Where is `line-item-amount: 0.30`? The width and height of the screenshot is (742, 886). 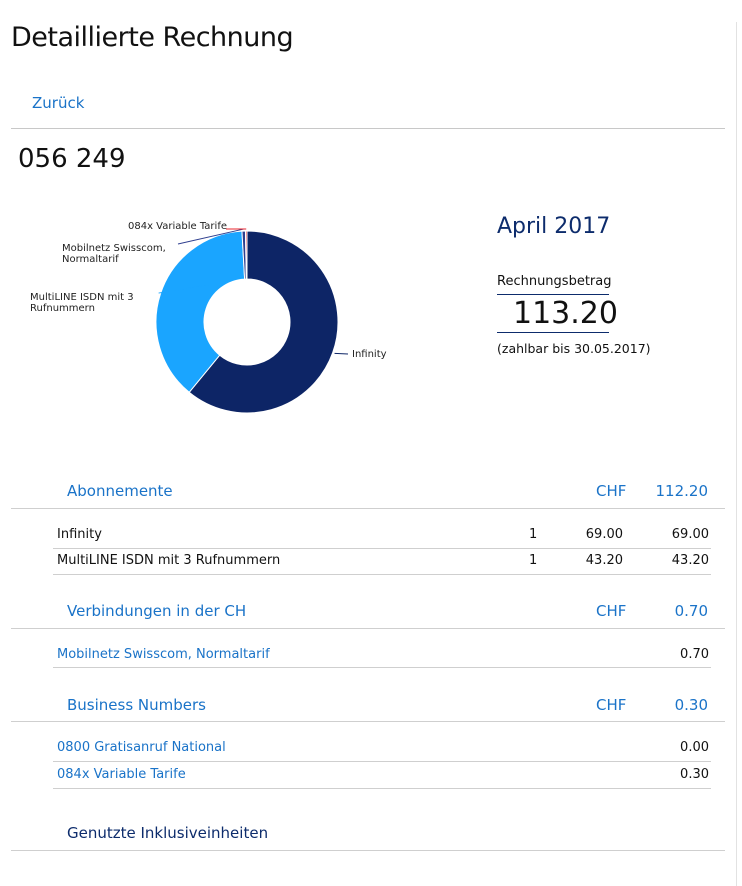 line-item-amount: 0.30 is located at coordinates (694, 774).